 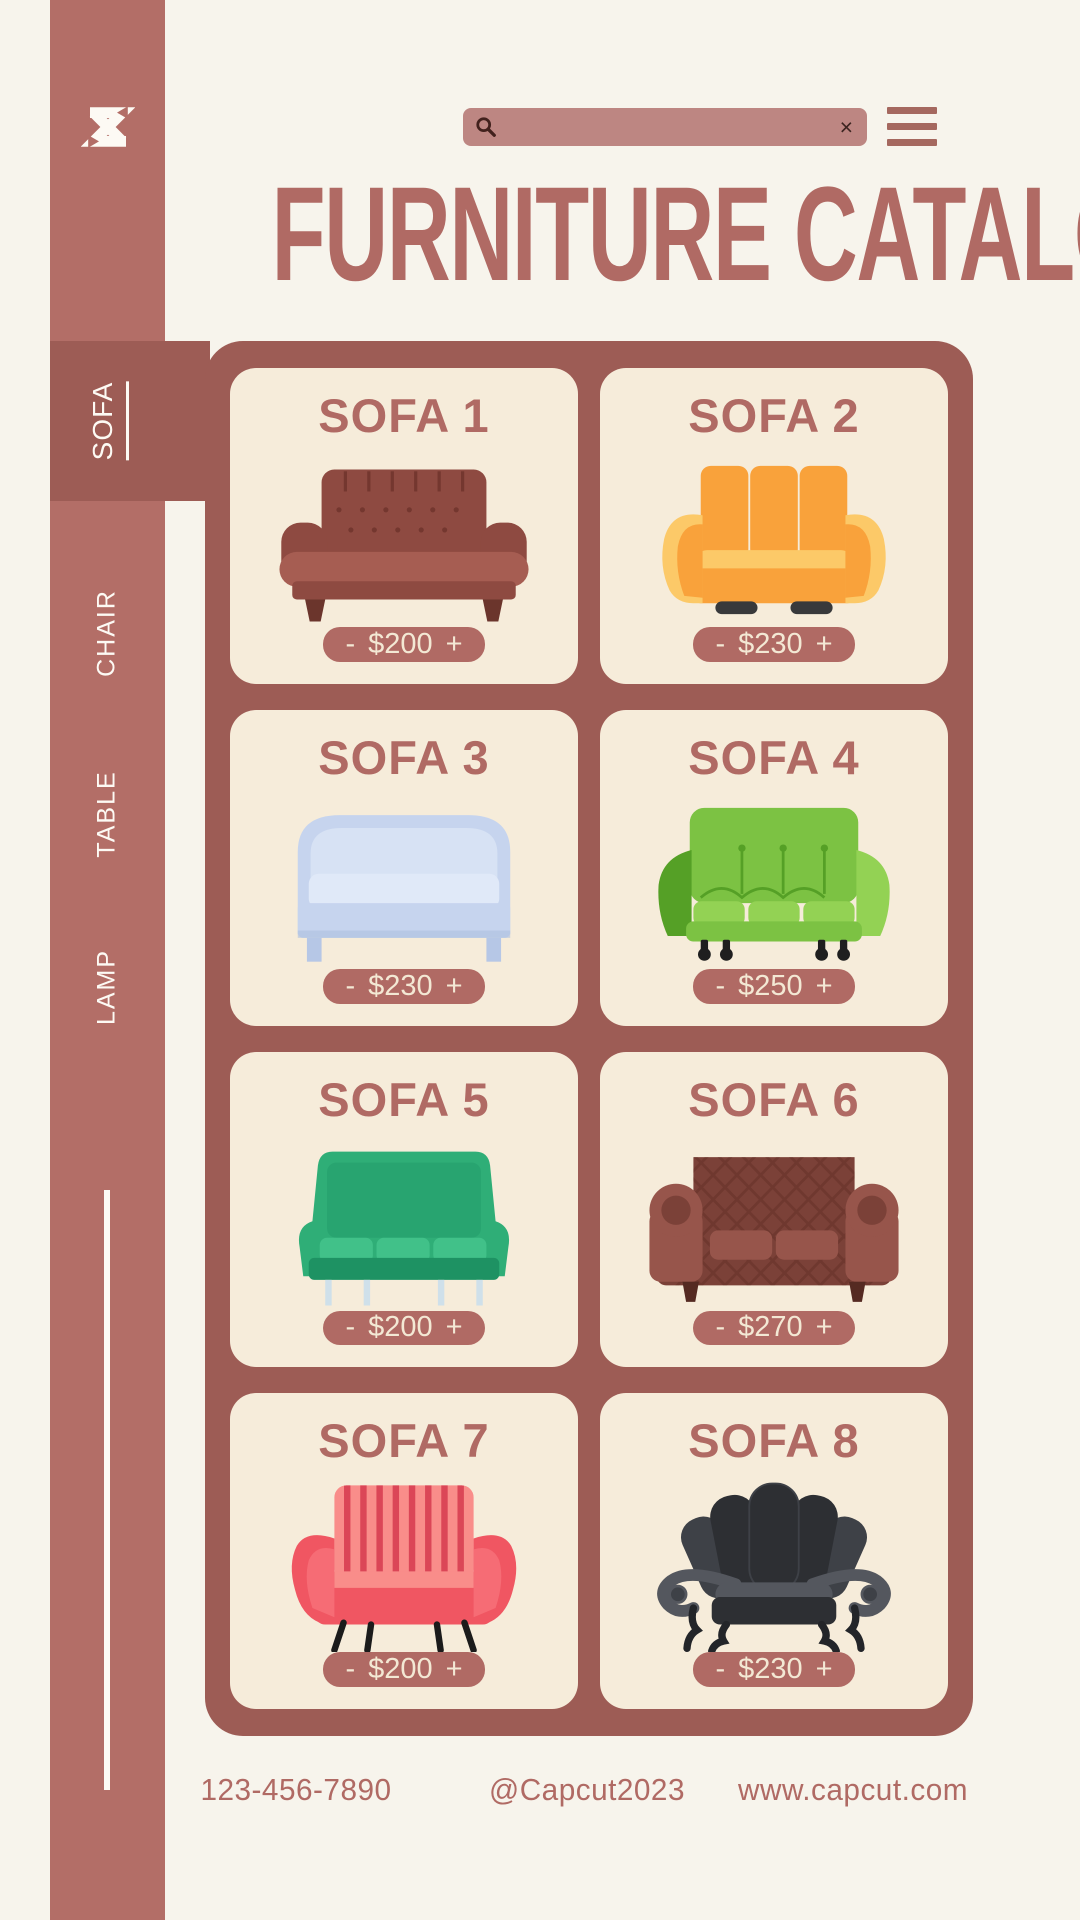 I want to click on search-icon, so click(x=486, y=127).